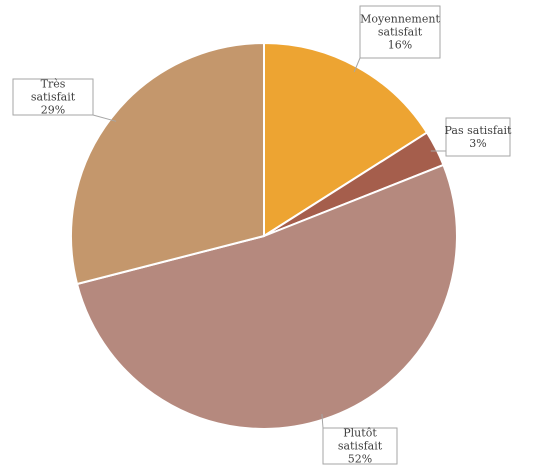 The height and width of the screenshot is (465, 536). Describe the element at coordinates (104, 118) in the screenshot. I see `leader-line-tres-satisfait` at that location.